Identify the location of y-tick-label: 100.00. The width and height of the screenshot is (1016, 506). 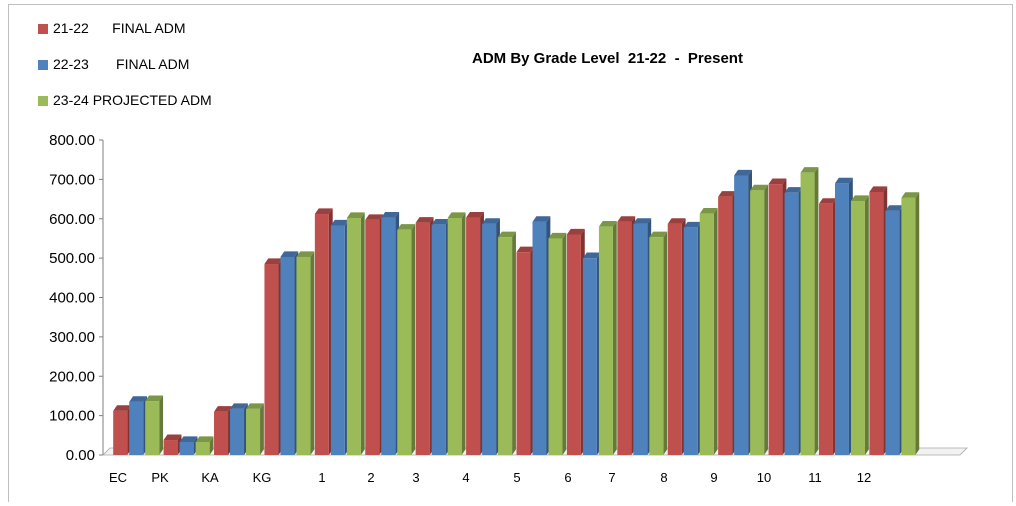
(72, 416).